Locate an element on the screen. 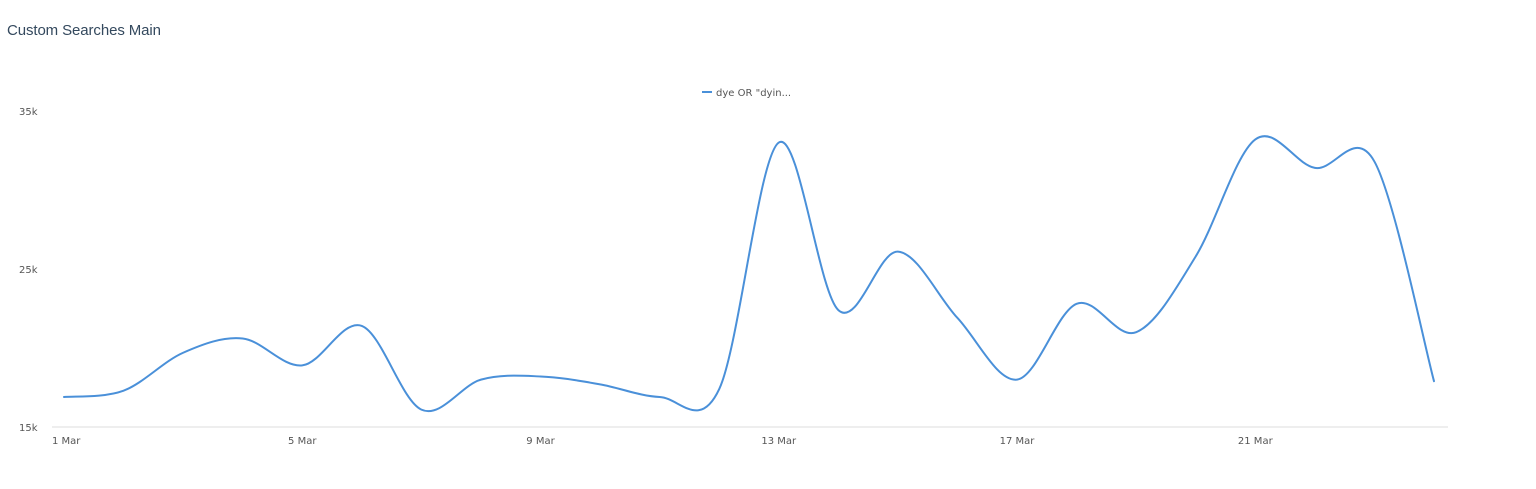  x-tick-label: 5 Mar is located at coordinates (302, 441).